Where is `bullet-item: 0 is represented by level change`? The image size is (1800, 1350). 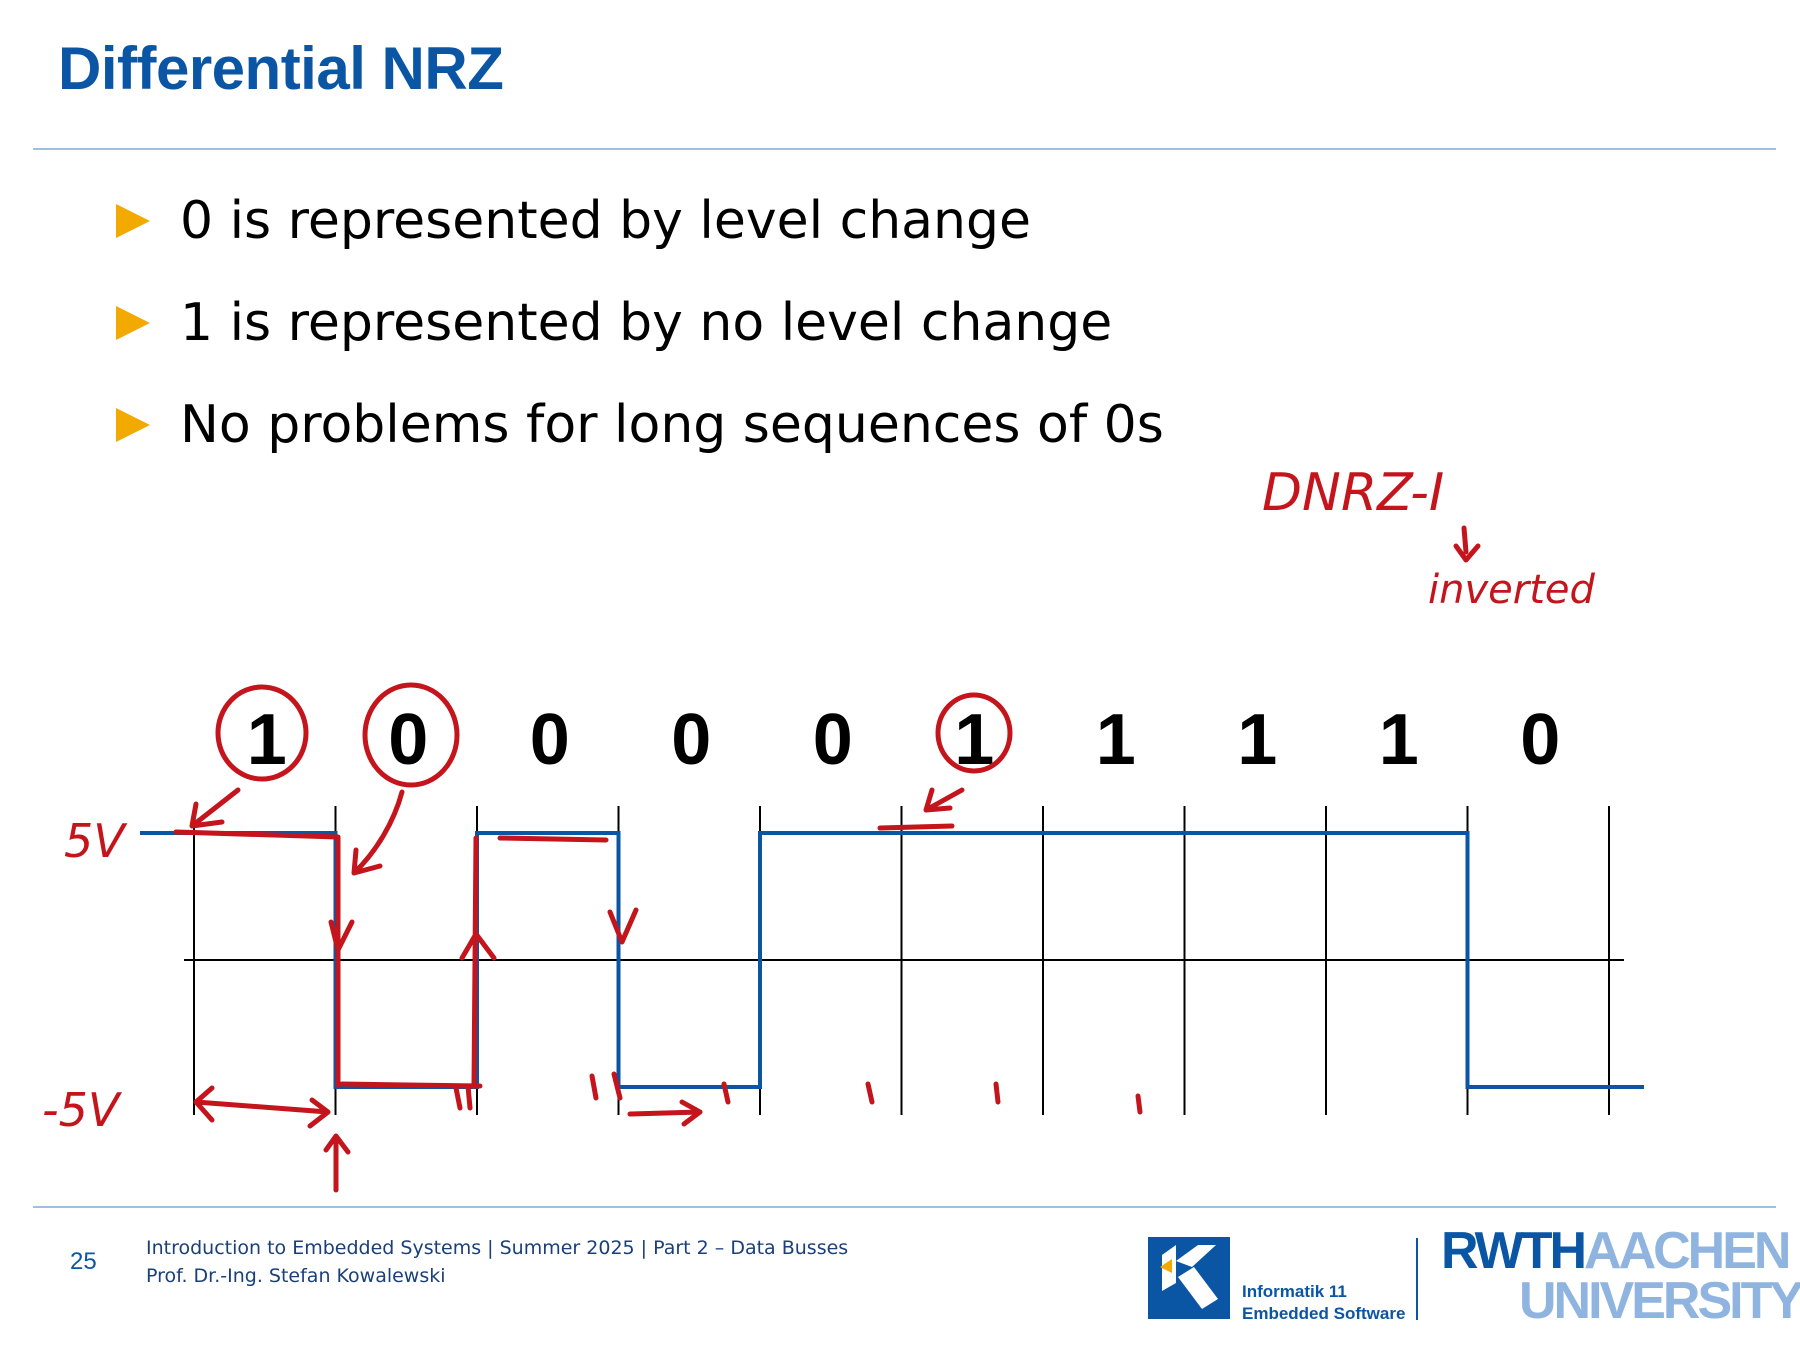 bullet-item: 0 is represented by level change is located at coordinates (640, 221).